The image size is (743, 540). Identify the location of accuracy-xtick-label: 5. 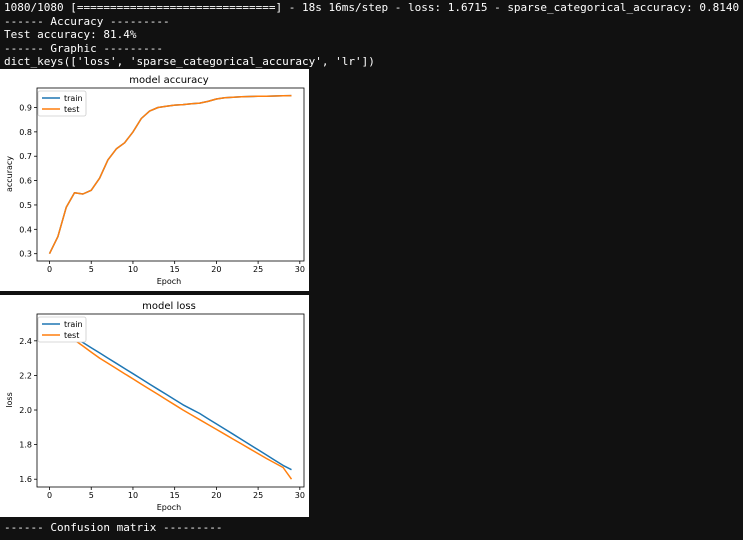
(91, 269).